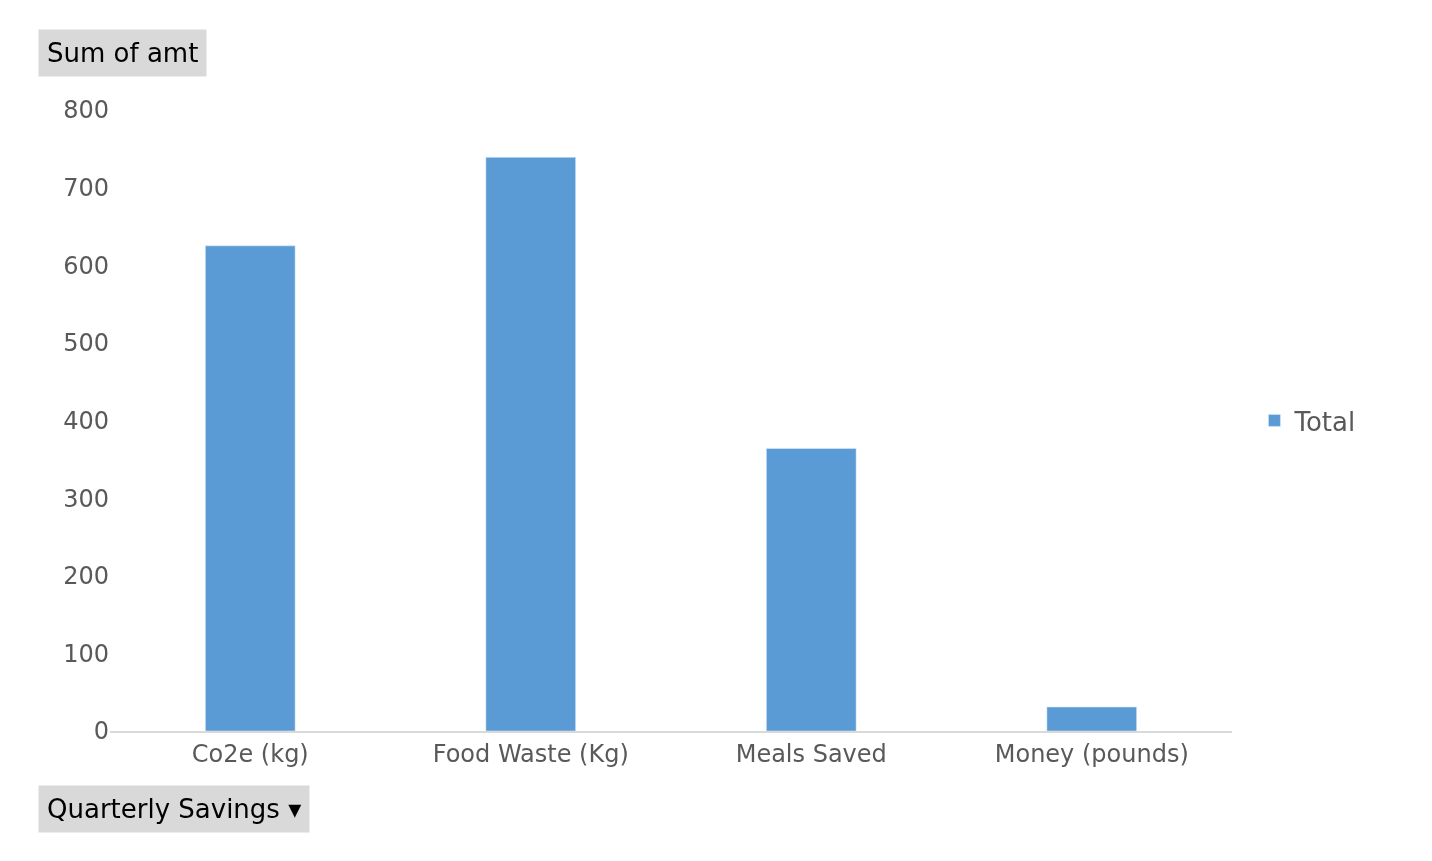  I want to click on y-tick-label: 300, so click(86, 498).